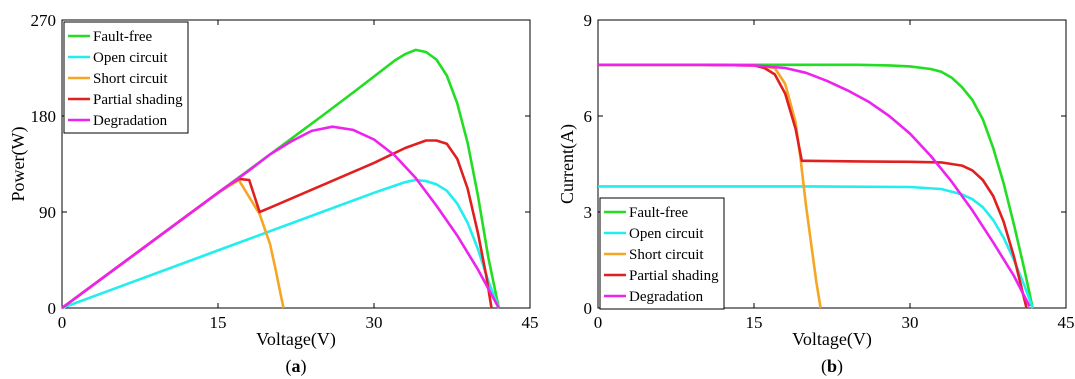  I want to click on series-line-short-circuit, so click(173, 244).